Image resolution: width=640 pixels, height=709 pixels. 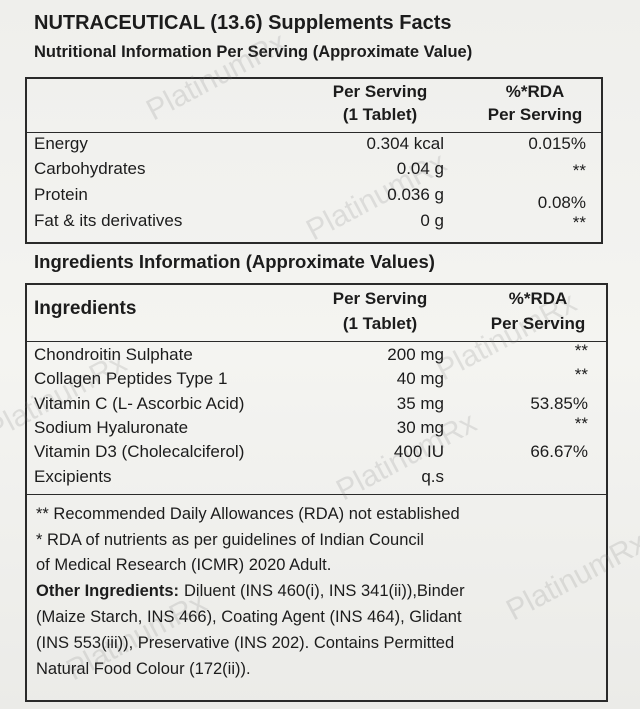 I want to click on row-label: Sodium Hyaluronate, so click(x=111, y=427).